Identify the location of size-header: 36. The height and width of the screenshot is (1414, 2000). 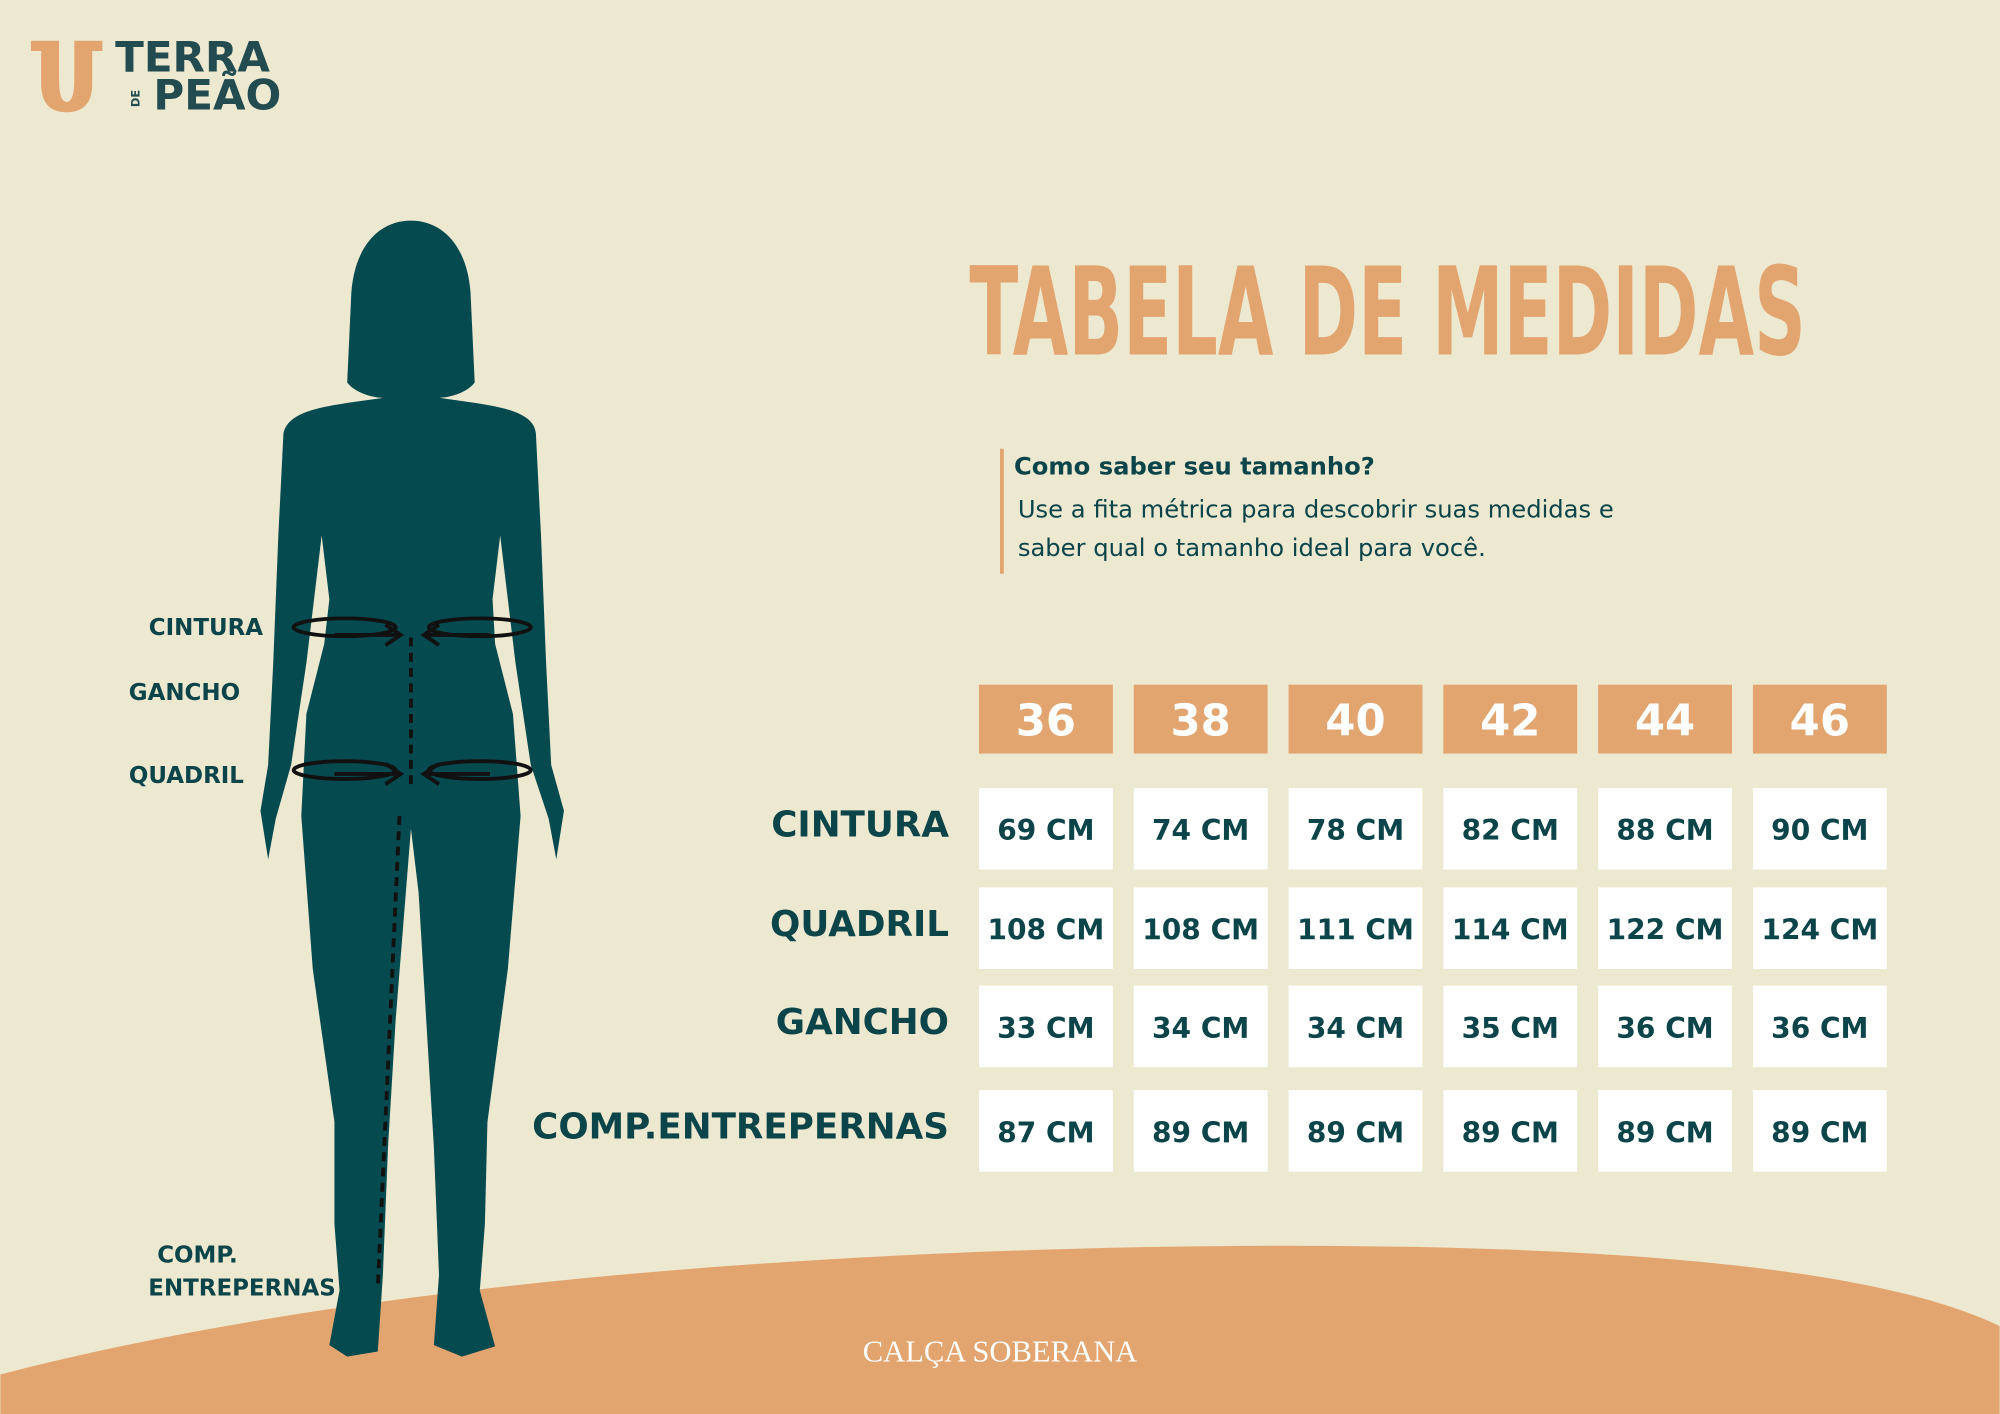
(1046, 722).